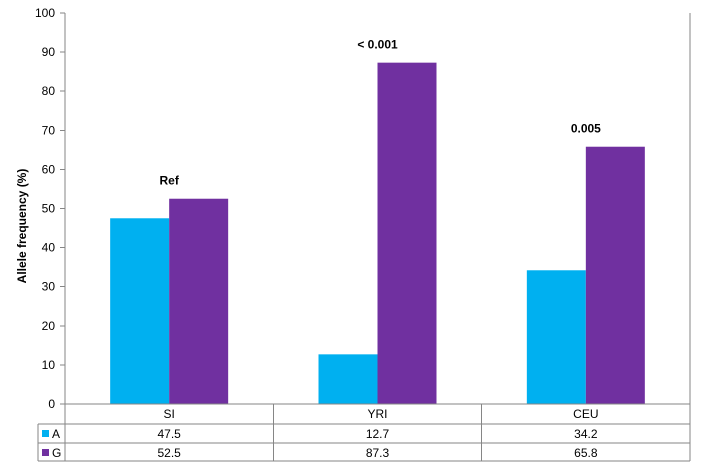 The image size is (702, 474). What do you see at coordinates (199, 301) in the screenshot?
I see `bar-g-si` at bounding box center [199, 301].